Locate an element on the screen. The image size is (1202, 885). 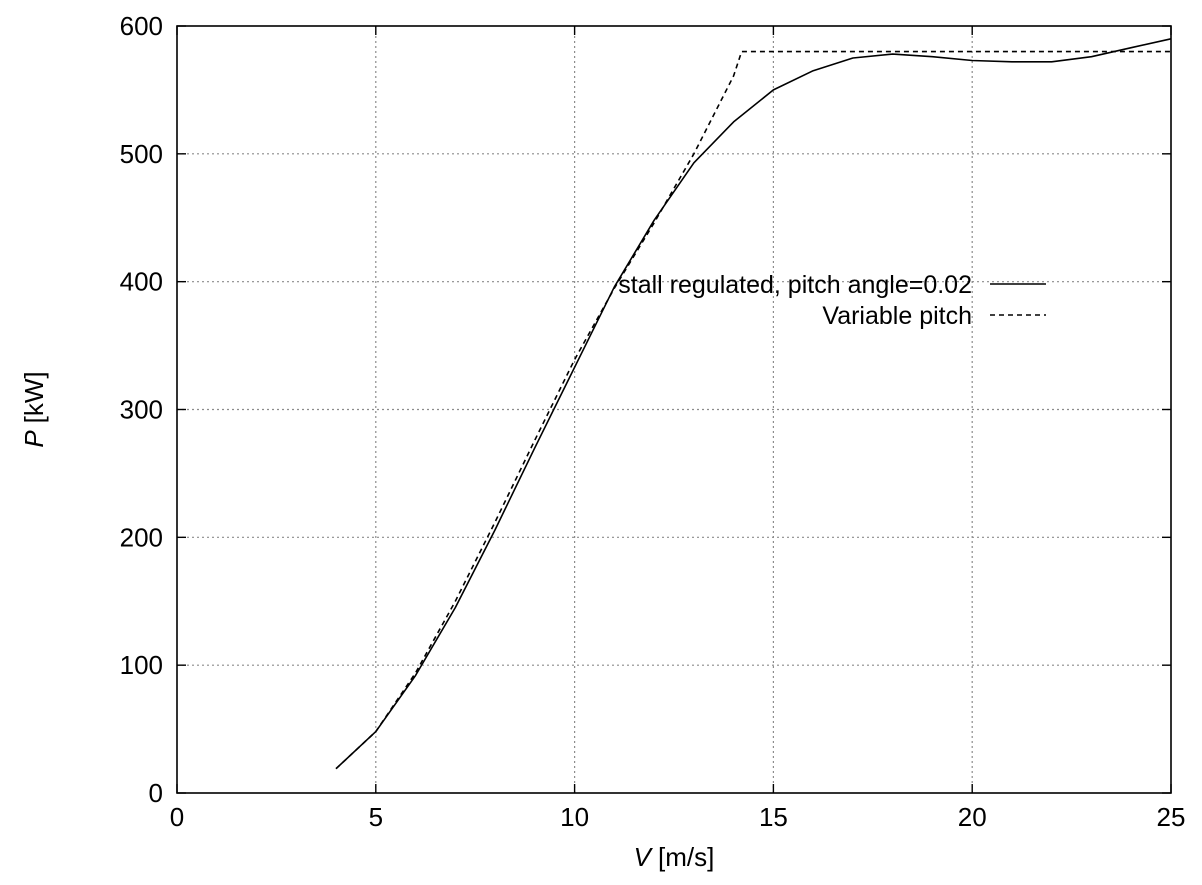
y-tick-labels: 0 100 200 300 400 500 600 is located at coordinates (141, 409).